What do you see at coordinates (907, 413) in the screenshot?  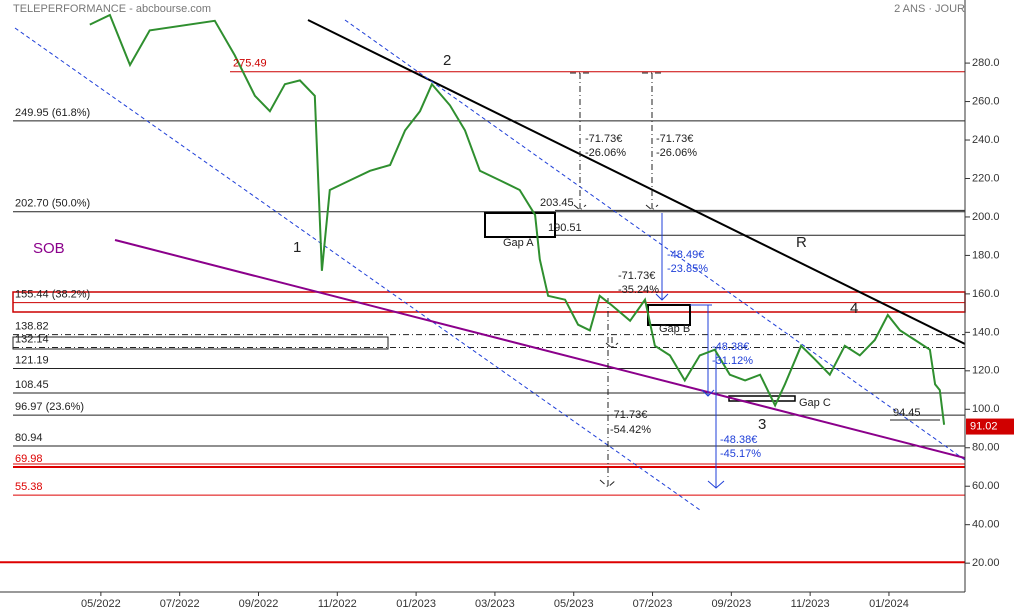 I see `price-mark-label: 94.45` at bounding box center [907, 413].